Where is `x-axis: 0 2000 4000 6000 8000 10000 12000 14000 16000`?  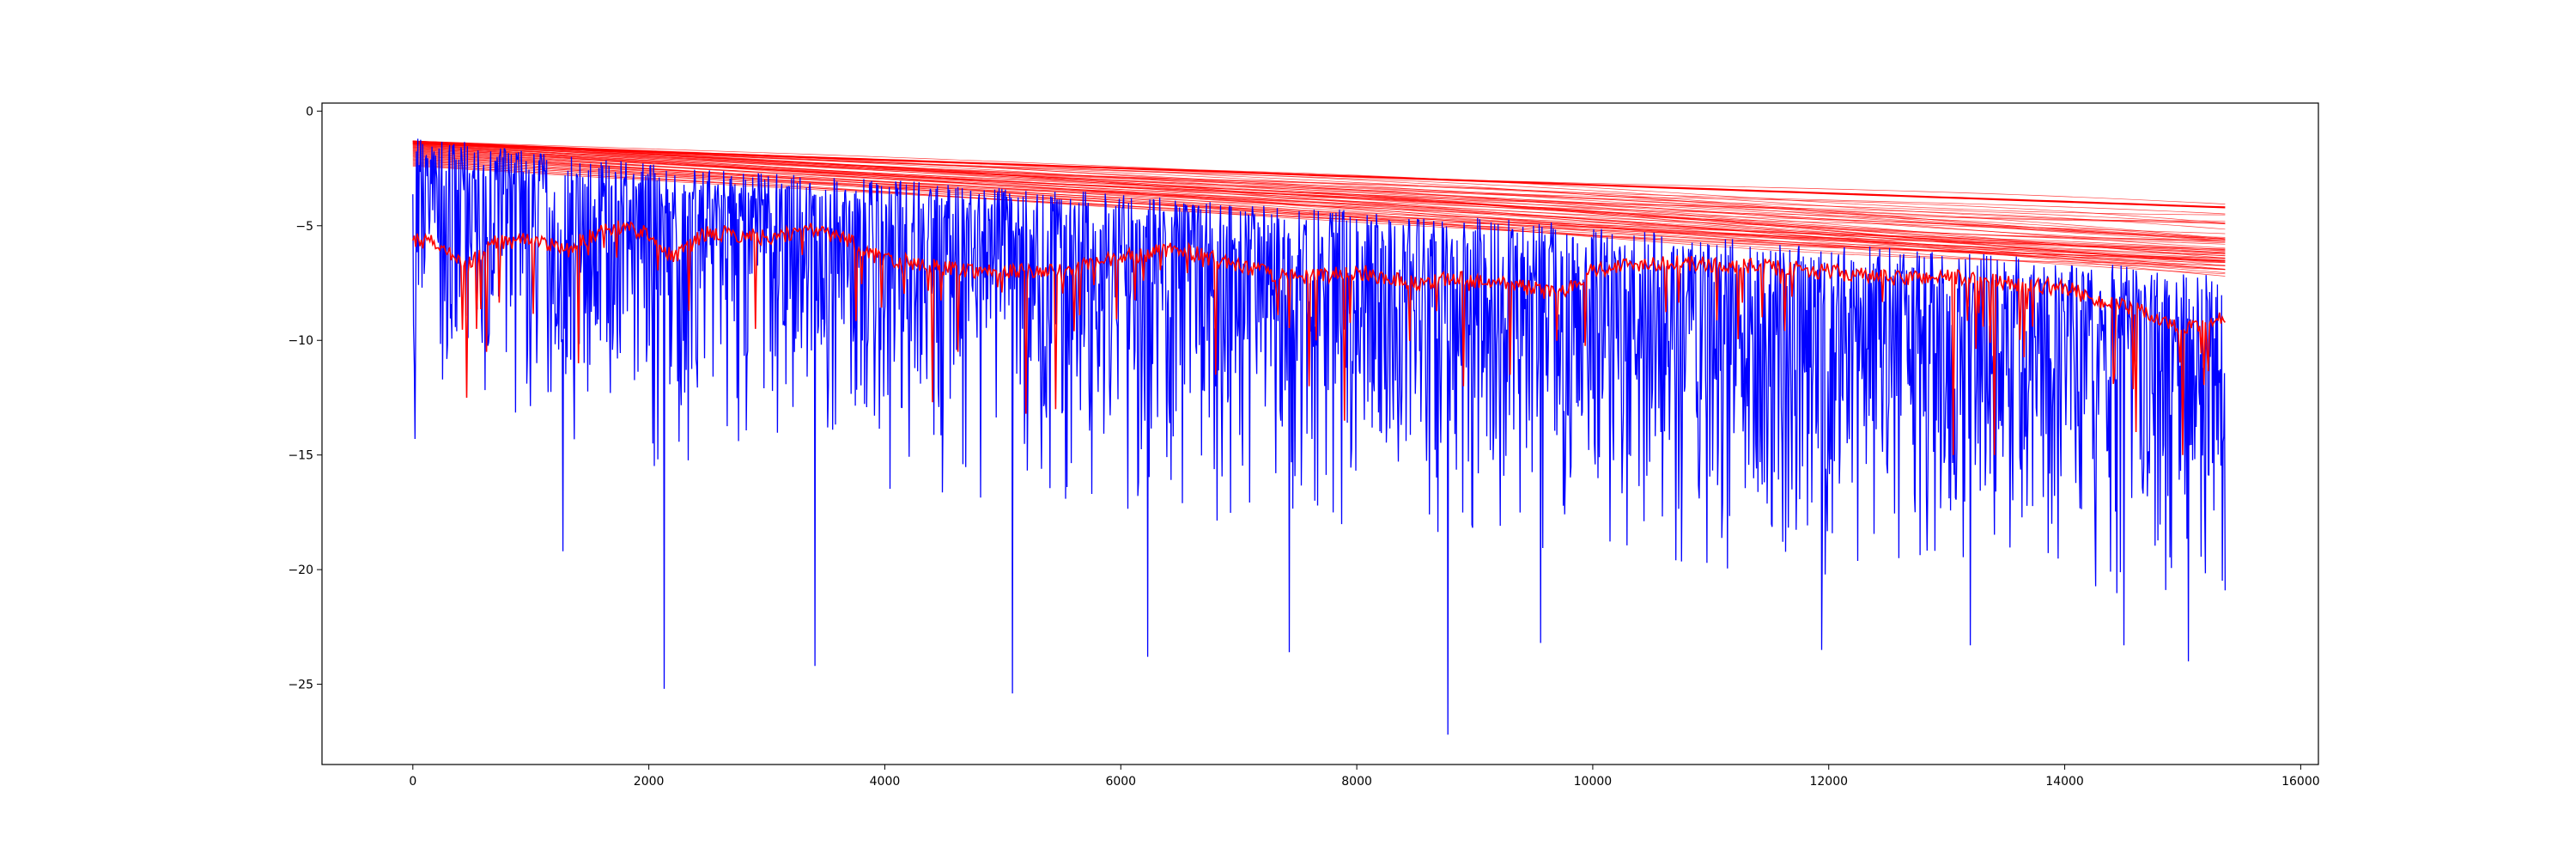 x-axis: 0 2000 4000 6000 8000 10000 12000 14000 16000 is located at coordinates (1364, 777).